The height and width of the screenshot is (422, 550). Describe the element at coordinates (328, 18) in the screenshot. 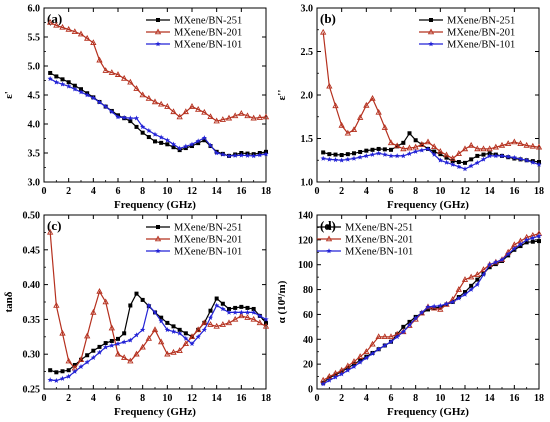

I see `panel-label: (b)` at that location.